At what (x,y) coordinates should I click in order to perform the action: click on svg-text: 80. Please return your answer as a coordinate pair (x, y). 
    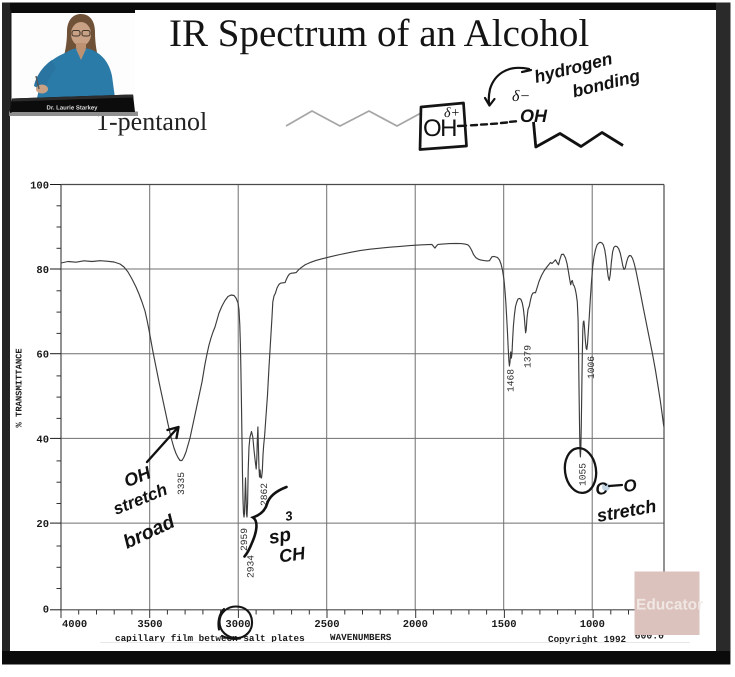
    Looking at the image, I should click on (42, 271).